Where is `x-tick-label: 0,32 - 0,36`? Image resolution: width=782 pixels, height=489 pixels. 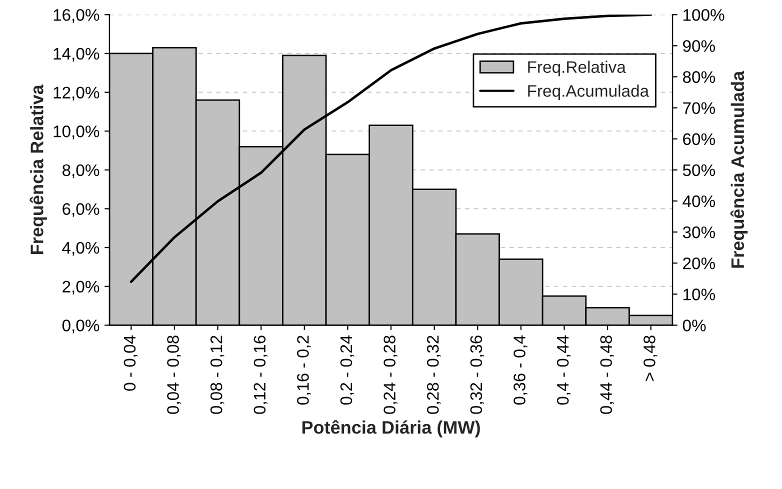
x-tick-label: 0,32 - 0,36 is located at coordinates (477, 375).